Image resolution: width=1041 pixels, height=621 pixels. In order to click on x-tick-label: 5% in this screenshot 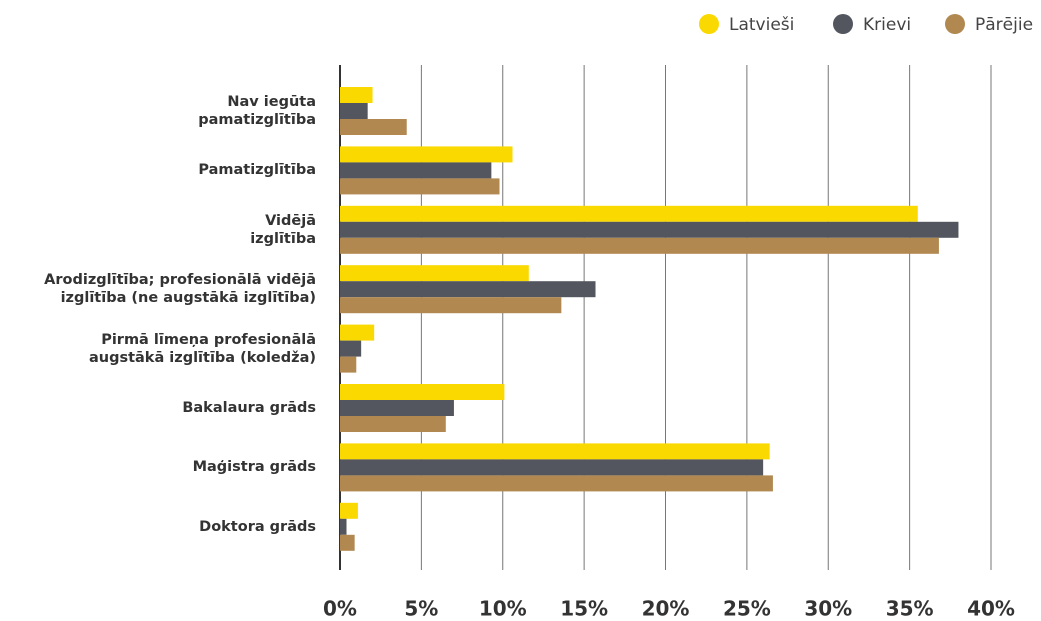, I will do `click(421, 609)`.